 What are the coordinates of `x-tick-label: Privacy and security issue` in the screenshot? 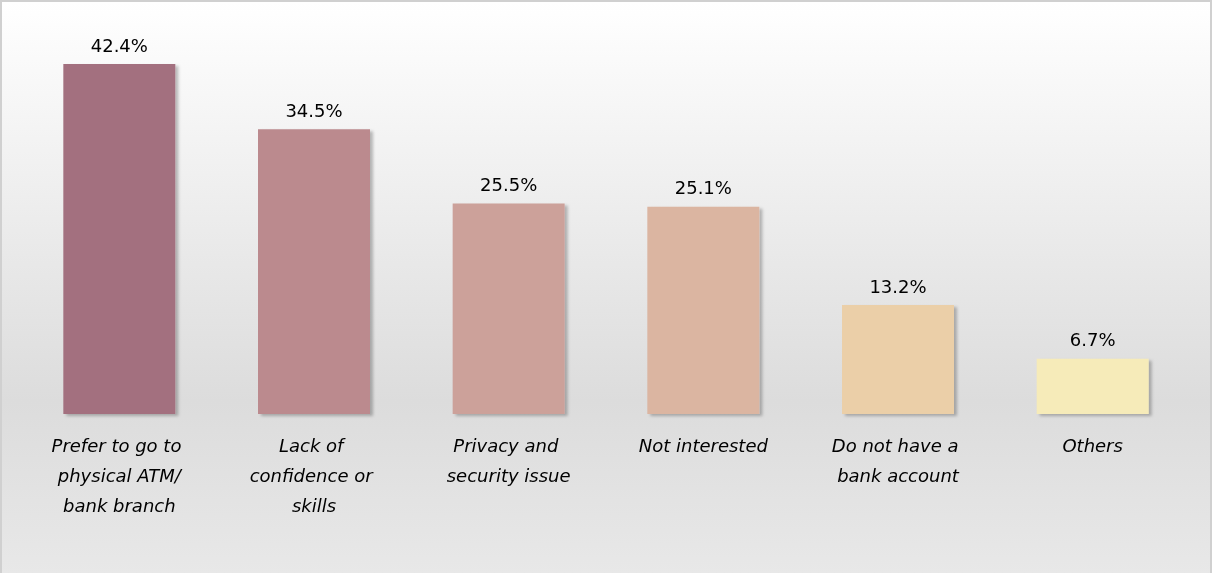 It's located at (508, 460).